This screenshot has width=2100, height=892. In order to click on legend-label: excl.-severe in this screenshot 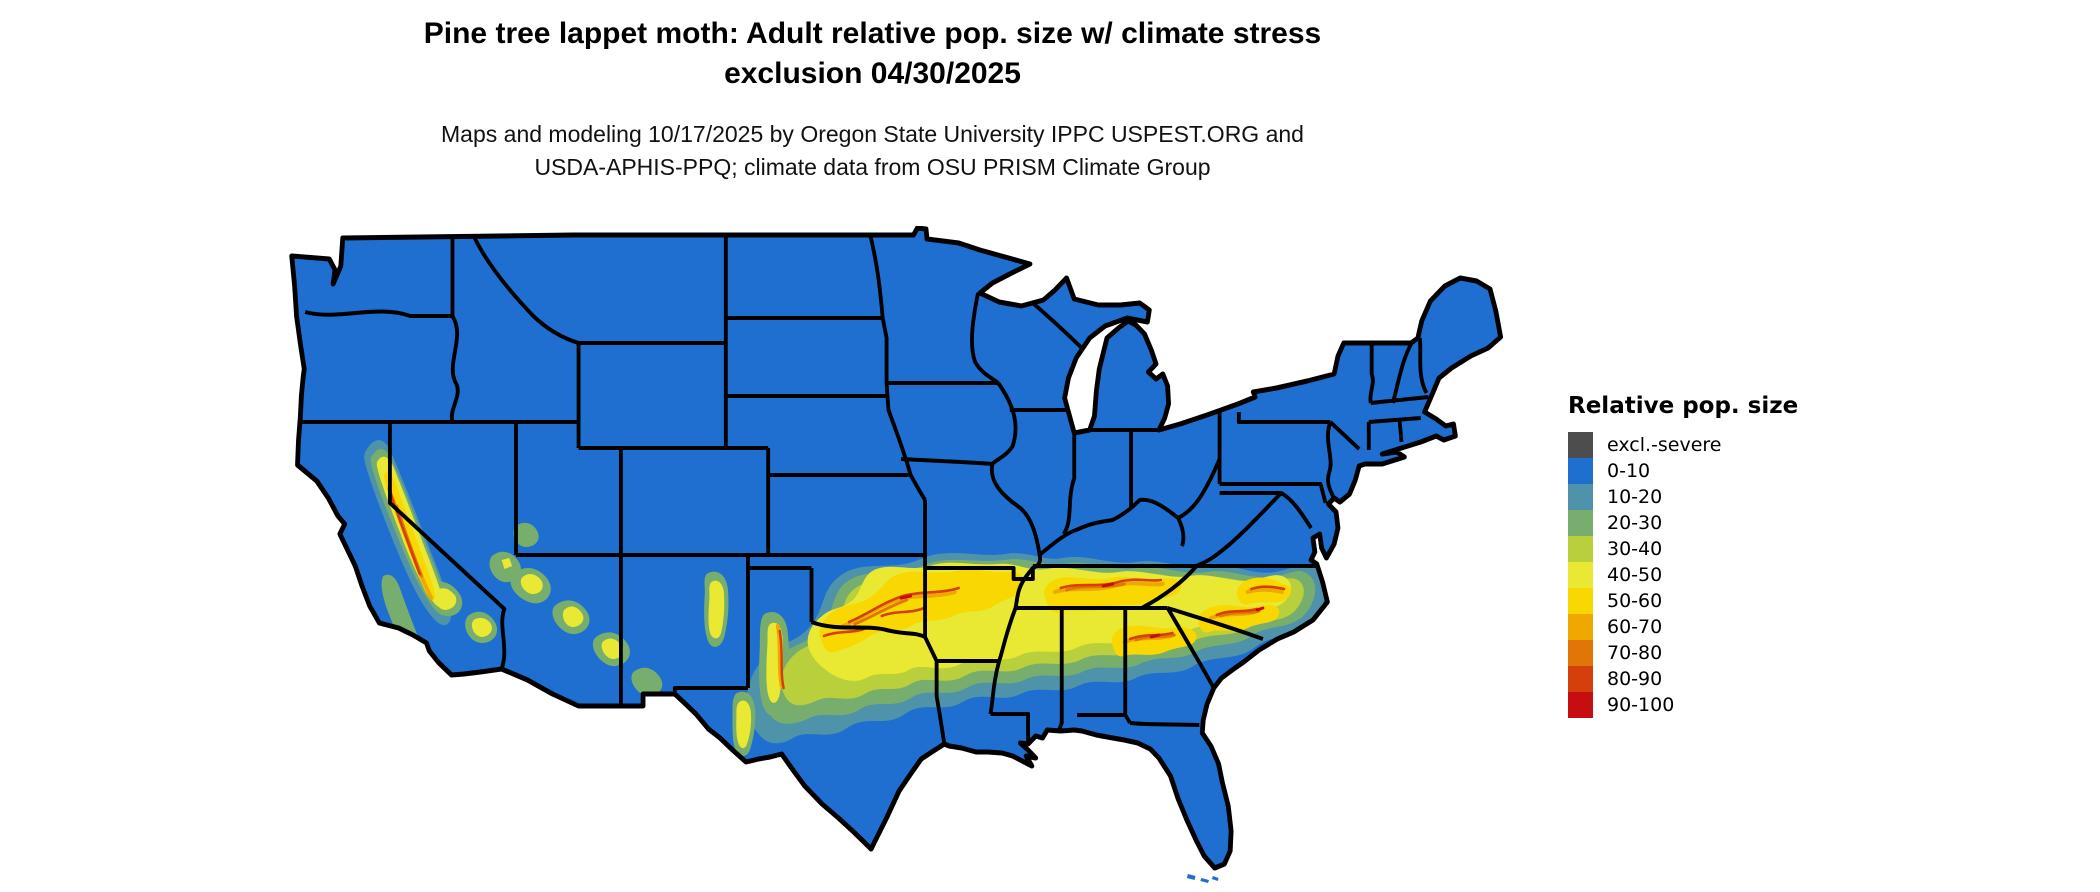, I will do `click(1664, 445)`.